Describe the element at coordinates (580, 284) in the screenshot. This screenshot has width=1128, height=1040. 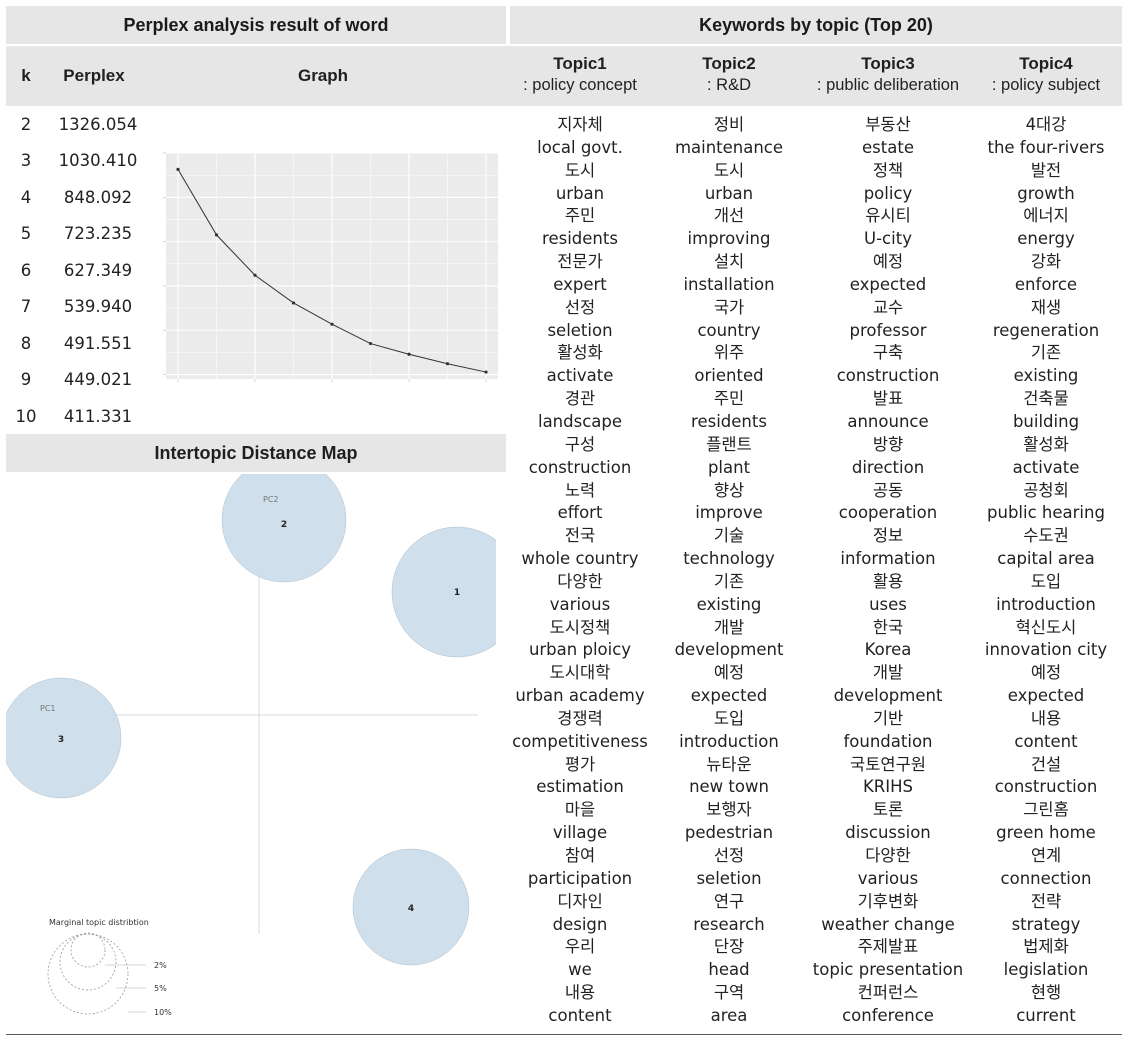
I see `keyword-english: expert` at that location.